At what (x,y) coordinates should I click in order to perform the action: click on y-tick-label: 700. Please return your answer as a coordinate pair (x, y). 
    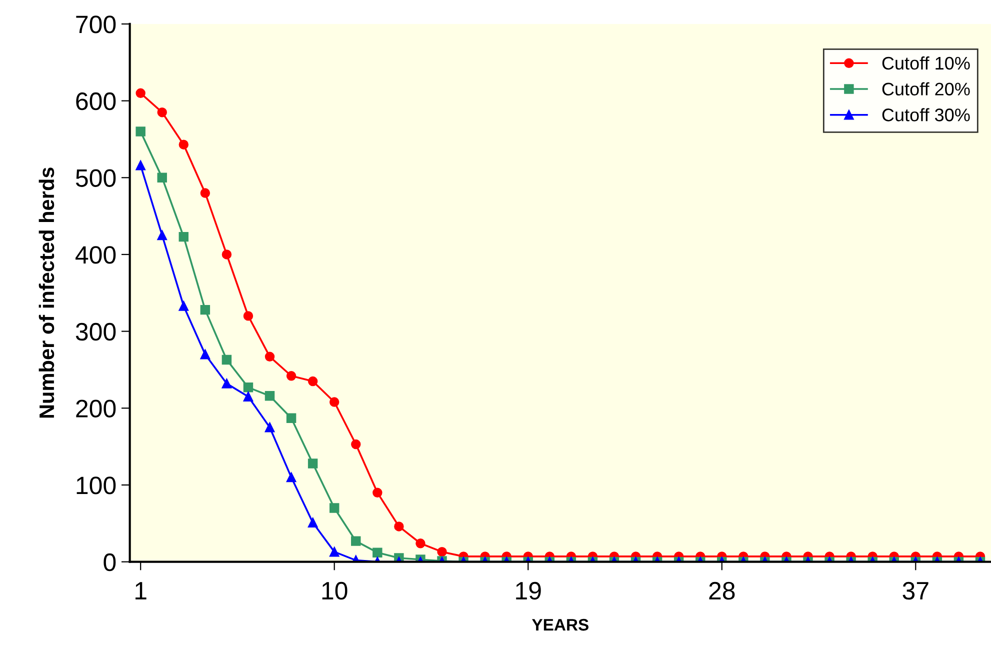
    Looking at the image, I should click on (96, 25).